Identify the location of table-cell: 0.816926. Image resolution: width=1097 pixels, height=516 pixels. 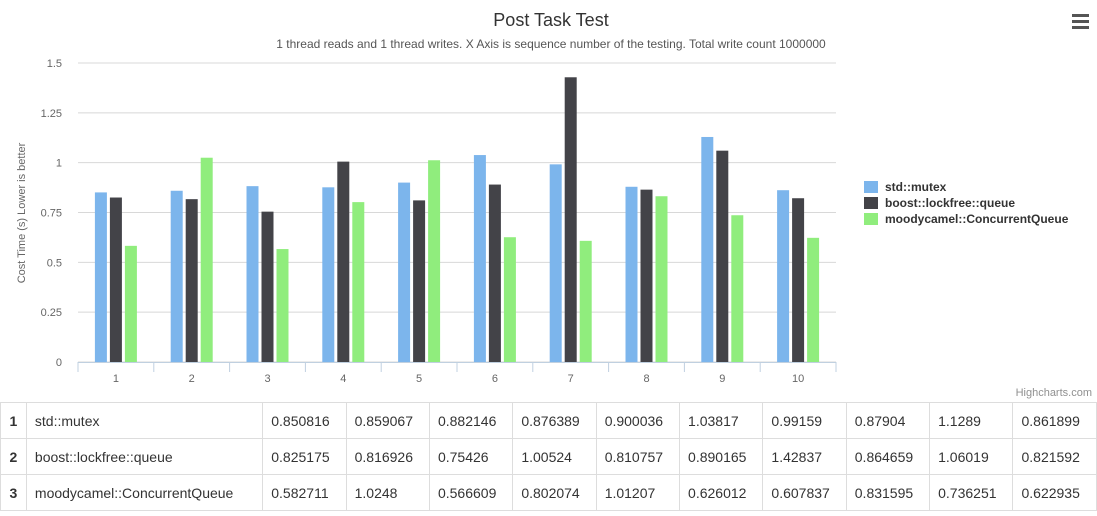
(387, 456).